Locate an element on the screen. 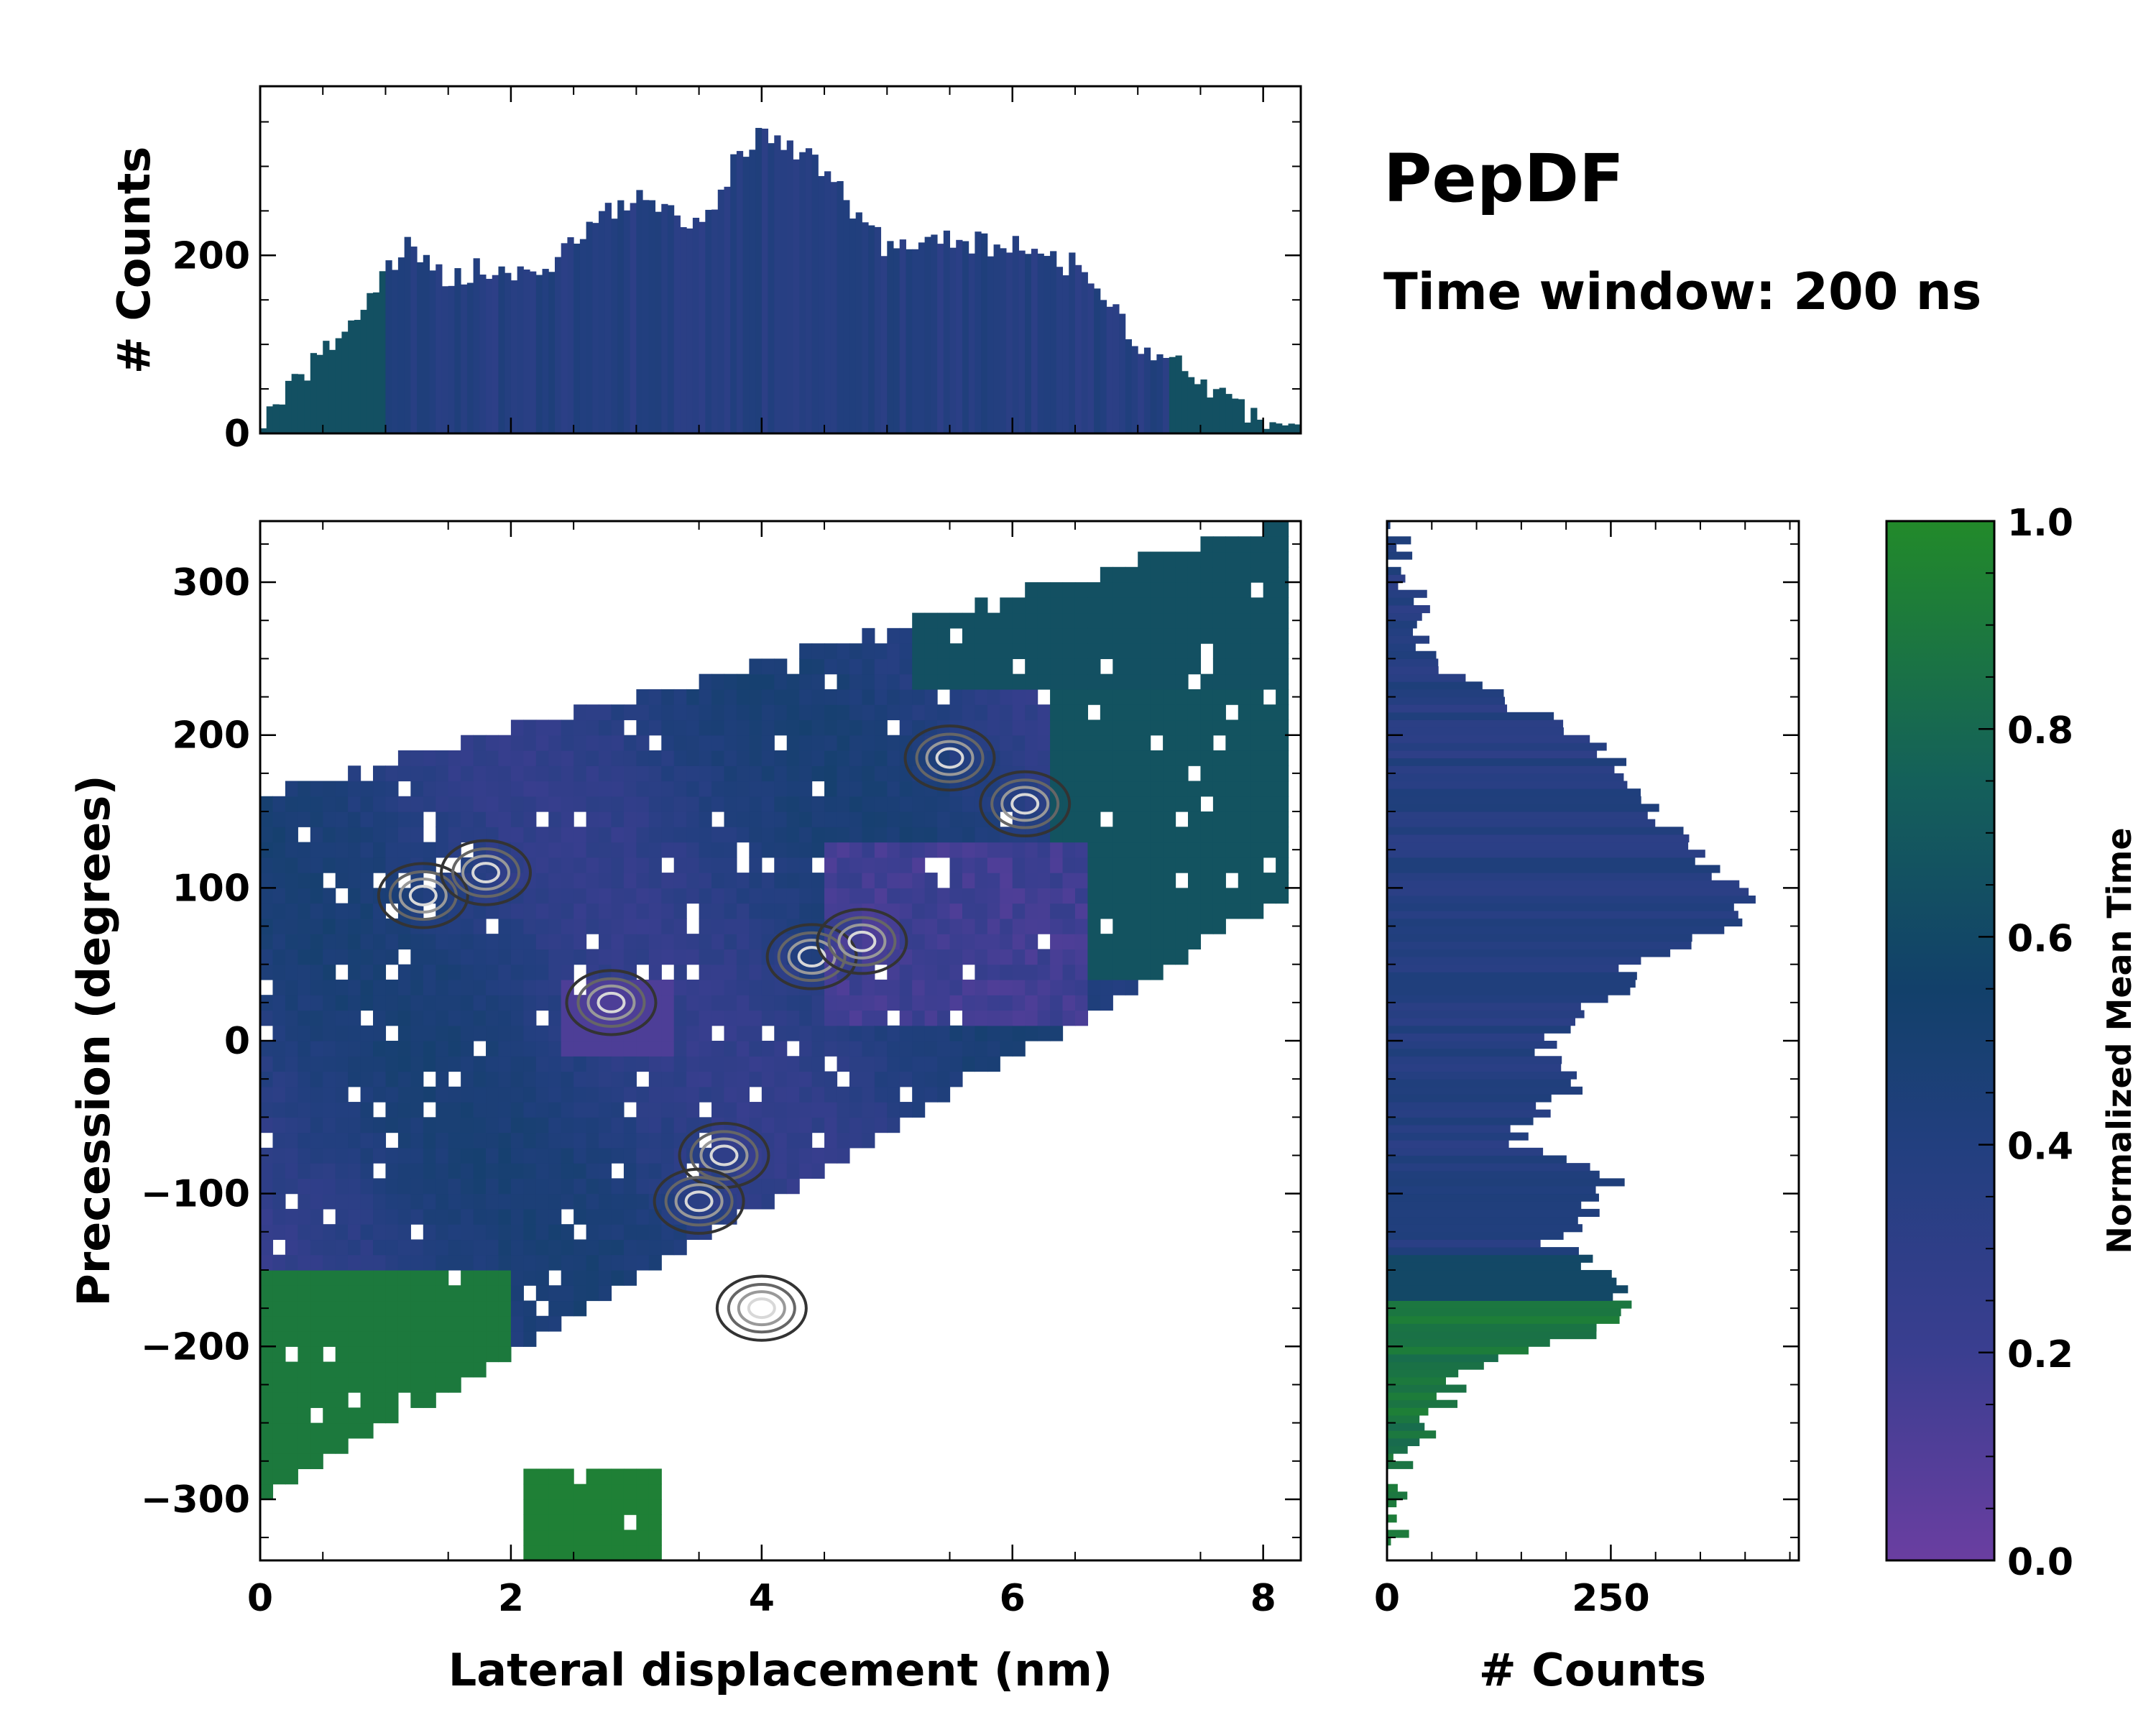  top-histogram-ylabel: # Counts is located at coordinates (134, 260).